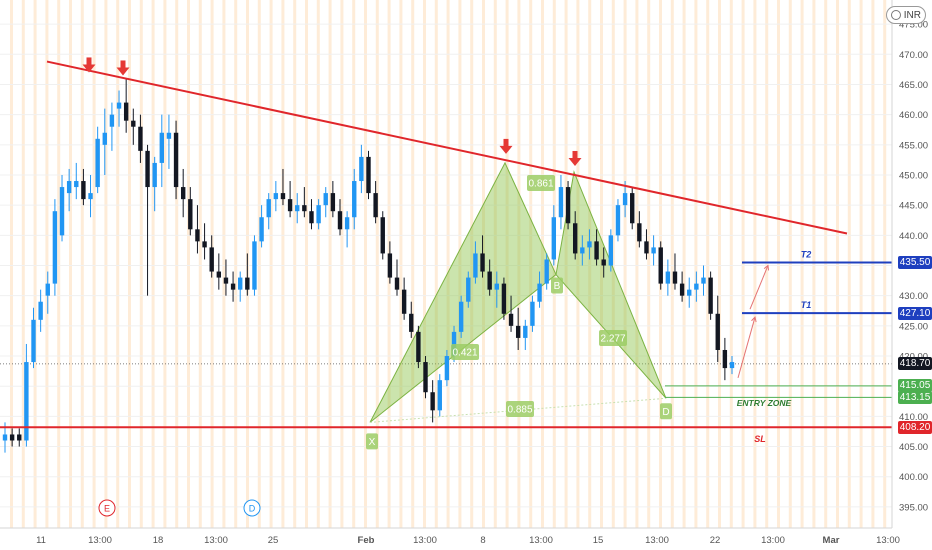  I want to click on event-marker-label: E, so click(107, 509).